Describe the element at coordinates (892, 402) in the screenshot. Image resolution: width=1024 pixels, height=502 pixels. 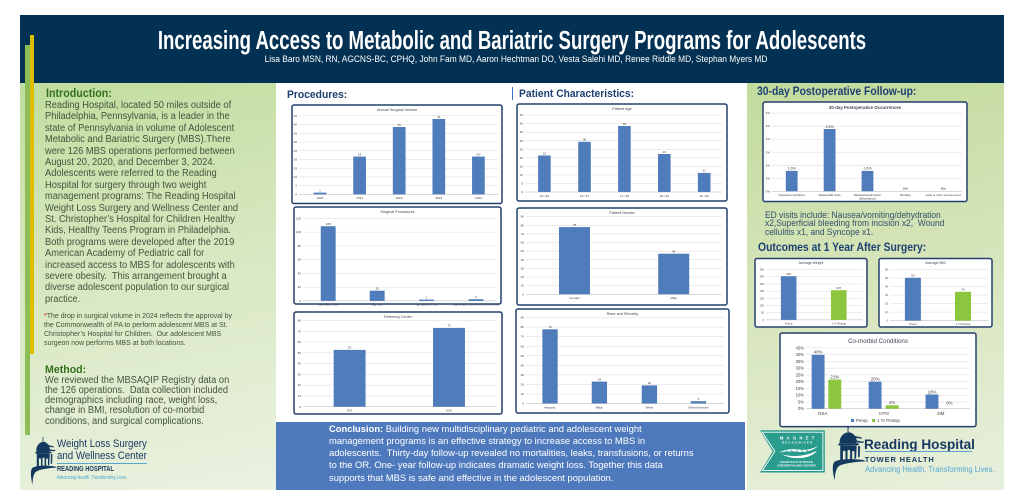
I see `svg-text: 2%` at that location.